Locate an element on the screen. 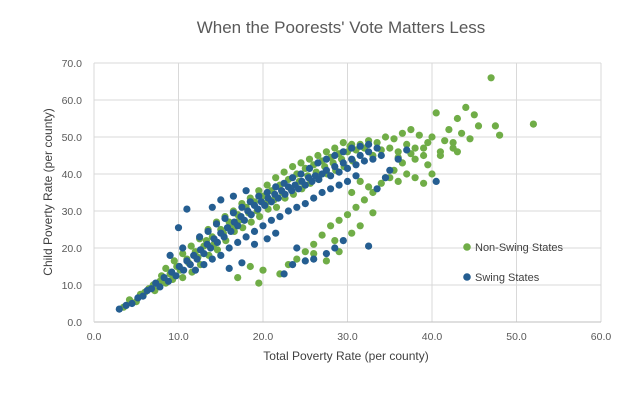 The image size is (641, 402). y-tick-label: 30.0 is located at coordinates (72, 212).